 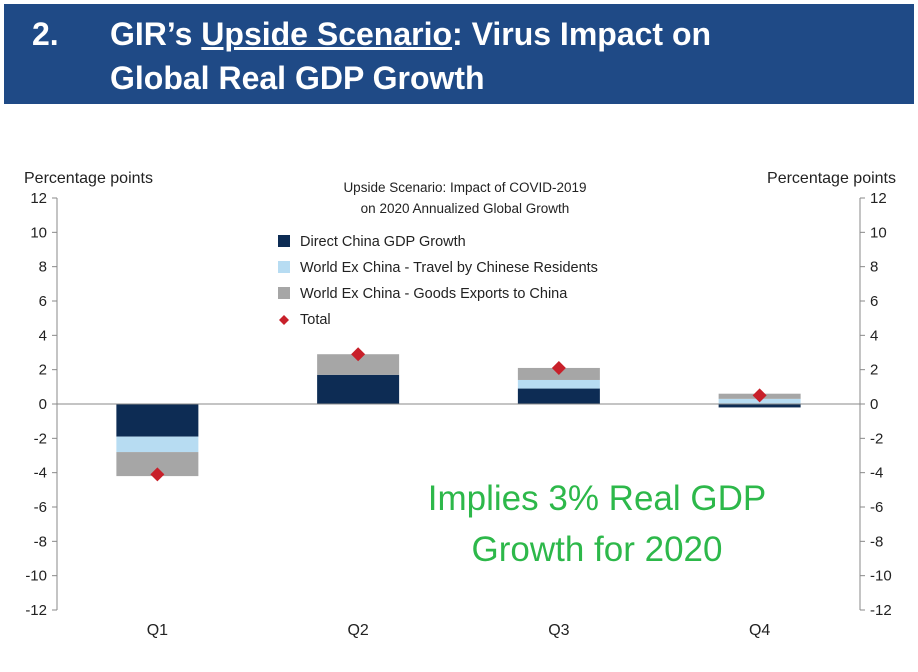 I want to click on legend-label: Direct China GDP Growth, so click(x=383, y=242).